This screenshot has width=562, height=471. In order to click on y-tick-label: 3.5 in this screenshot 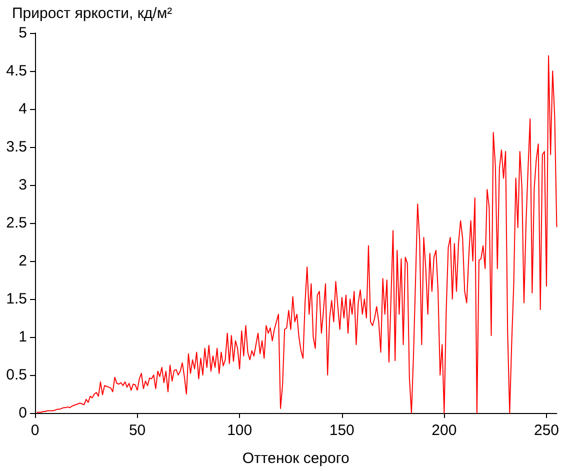, I will do `click(16, 147)`.